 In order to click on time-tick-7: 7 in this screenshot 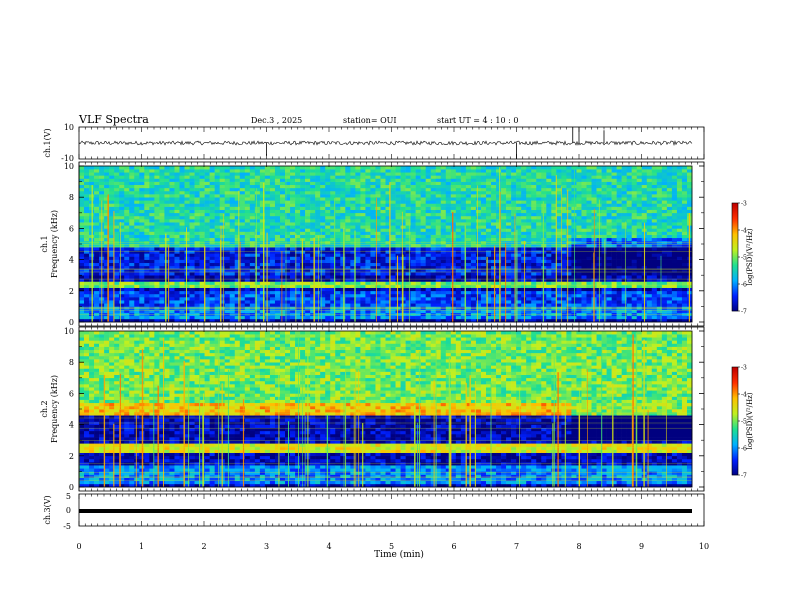, I will do `click(516, 546)`.